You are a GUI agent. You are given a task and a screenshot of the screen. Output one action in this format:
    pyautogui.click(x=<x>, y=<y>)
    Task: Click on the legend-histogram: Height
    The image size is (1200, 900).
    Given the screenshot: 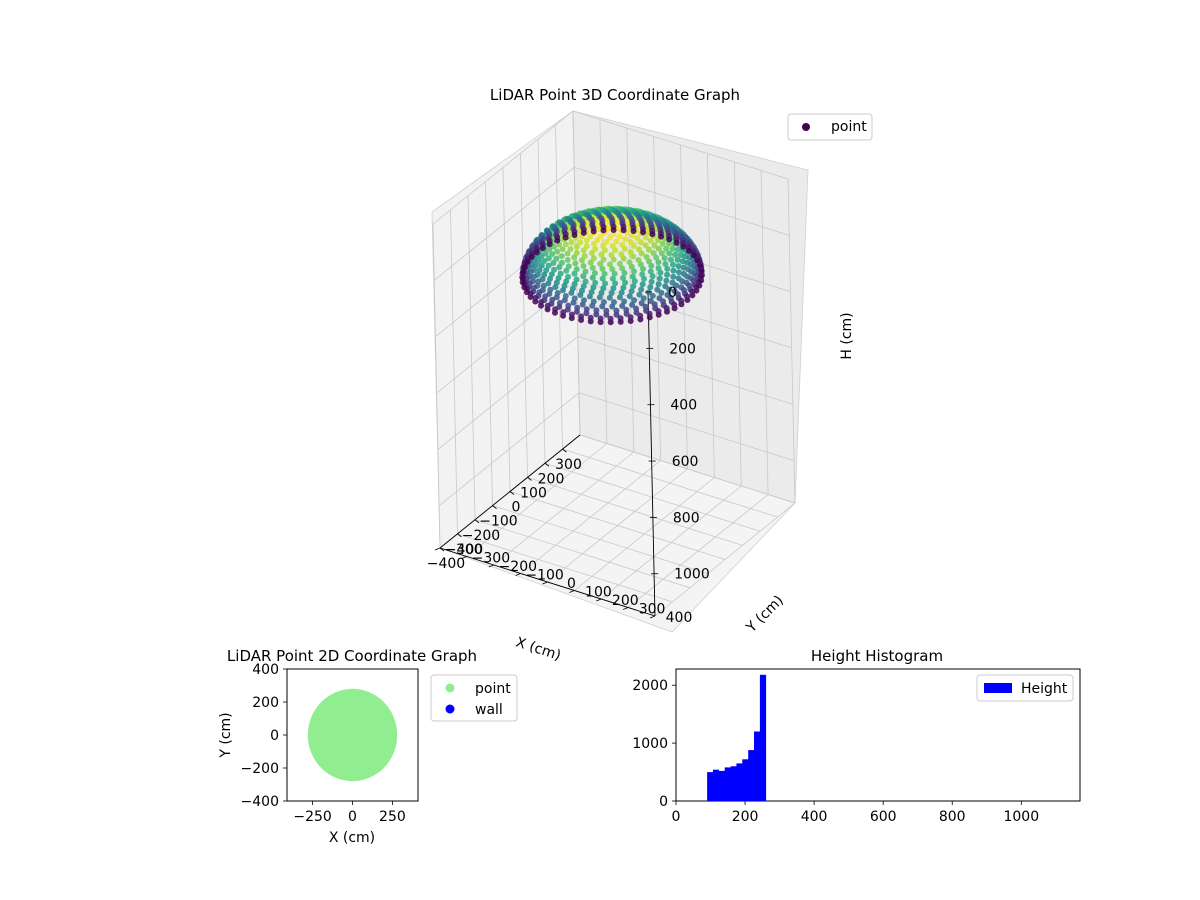 What is the action you would take?
    pyautogui.click(x=1025, y=688)
    